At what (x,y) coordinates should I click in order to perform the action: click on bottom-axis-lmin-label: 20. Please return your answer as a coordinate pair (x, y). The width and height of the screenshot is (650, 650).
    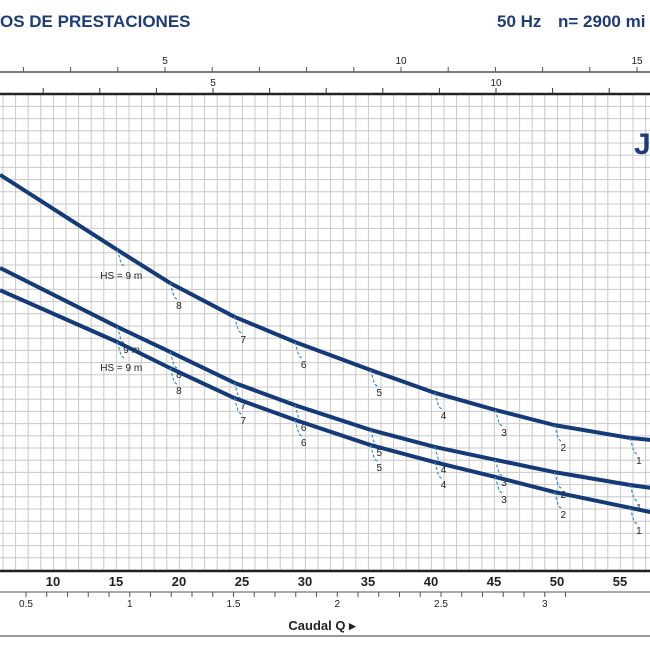
    Looking at the image, I should click on (179, 581).